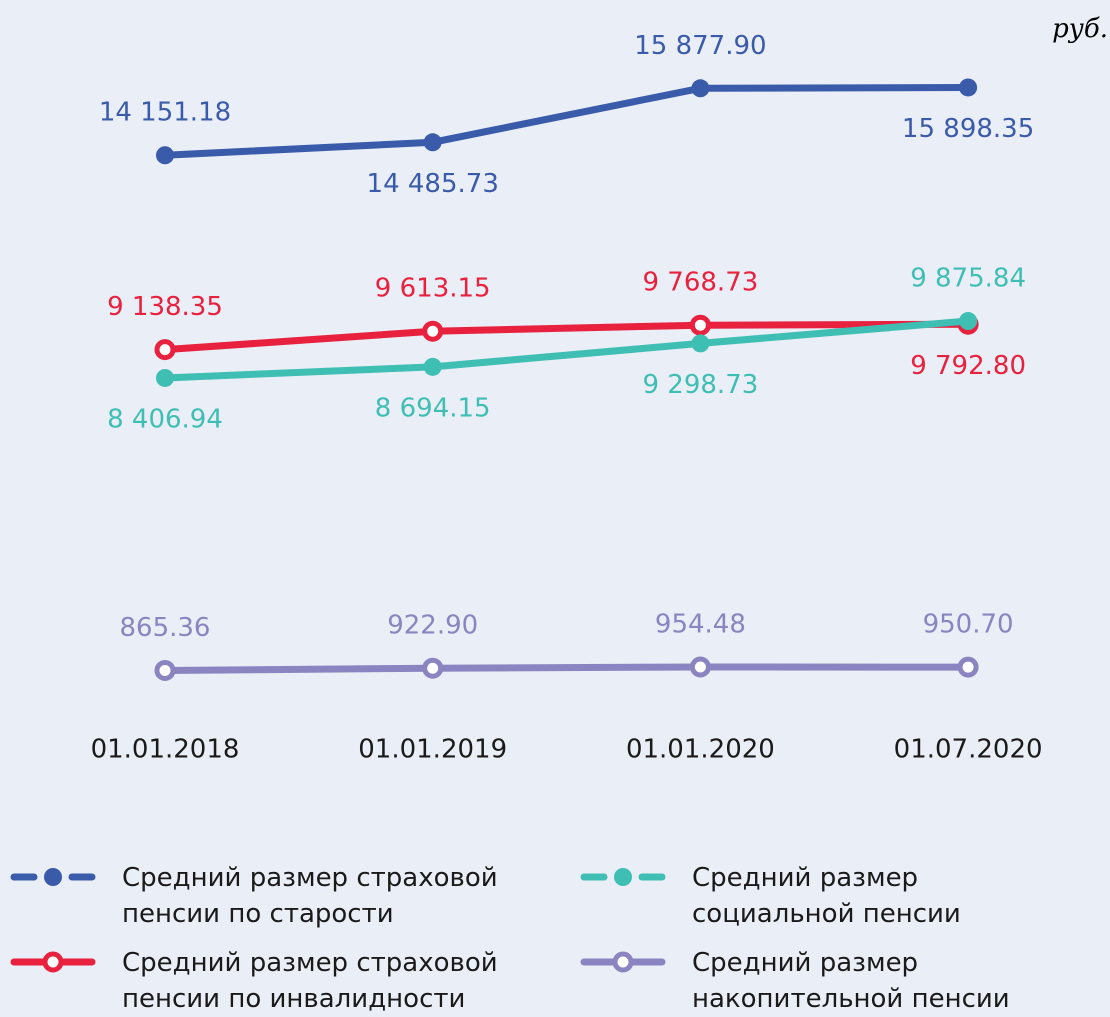 Image resolution: width=1110 pixels, height=1017 pixels. I want to click on data-label: 8 406.94, so click(165, 419).